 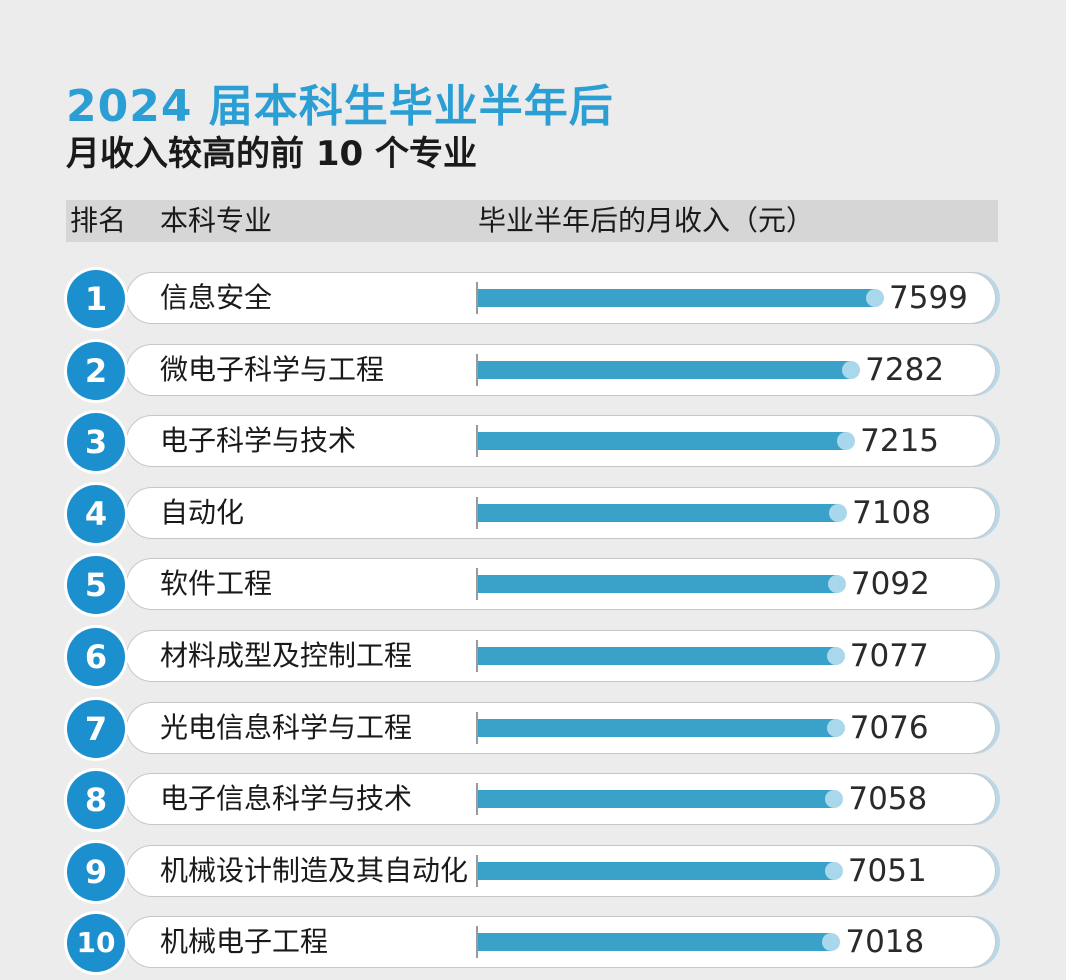 What do you see at coordinates (216, 583) in the screenshot?
I see `major-name: 软件工程` at bounding box center [216, 583].